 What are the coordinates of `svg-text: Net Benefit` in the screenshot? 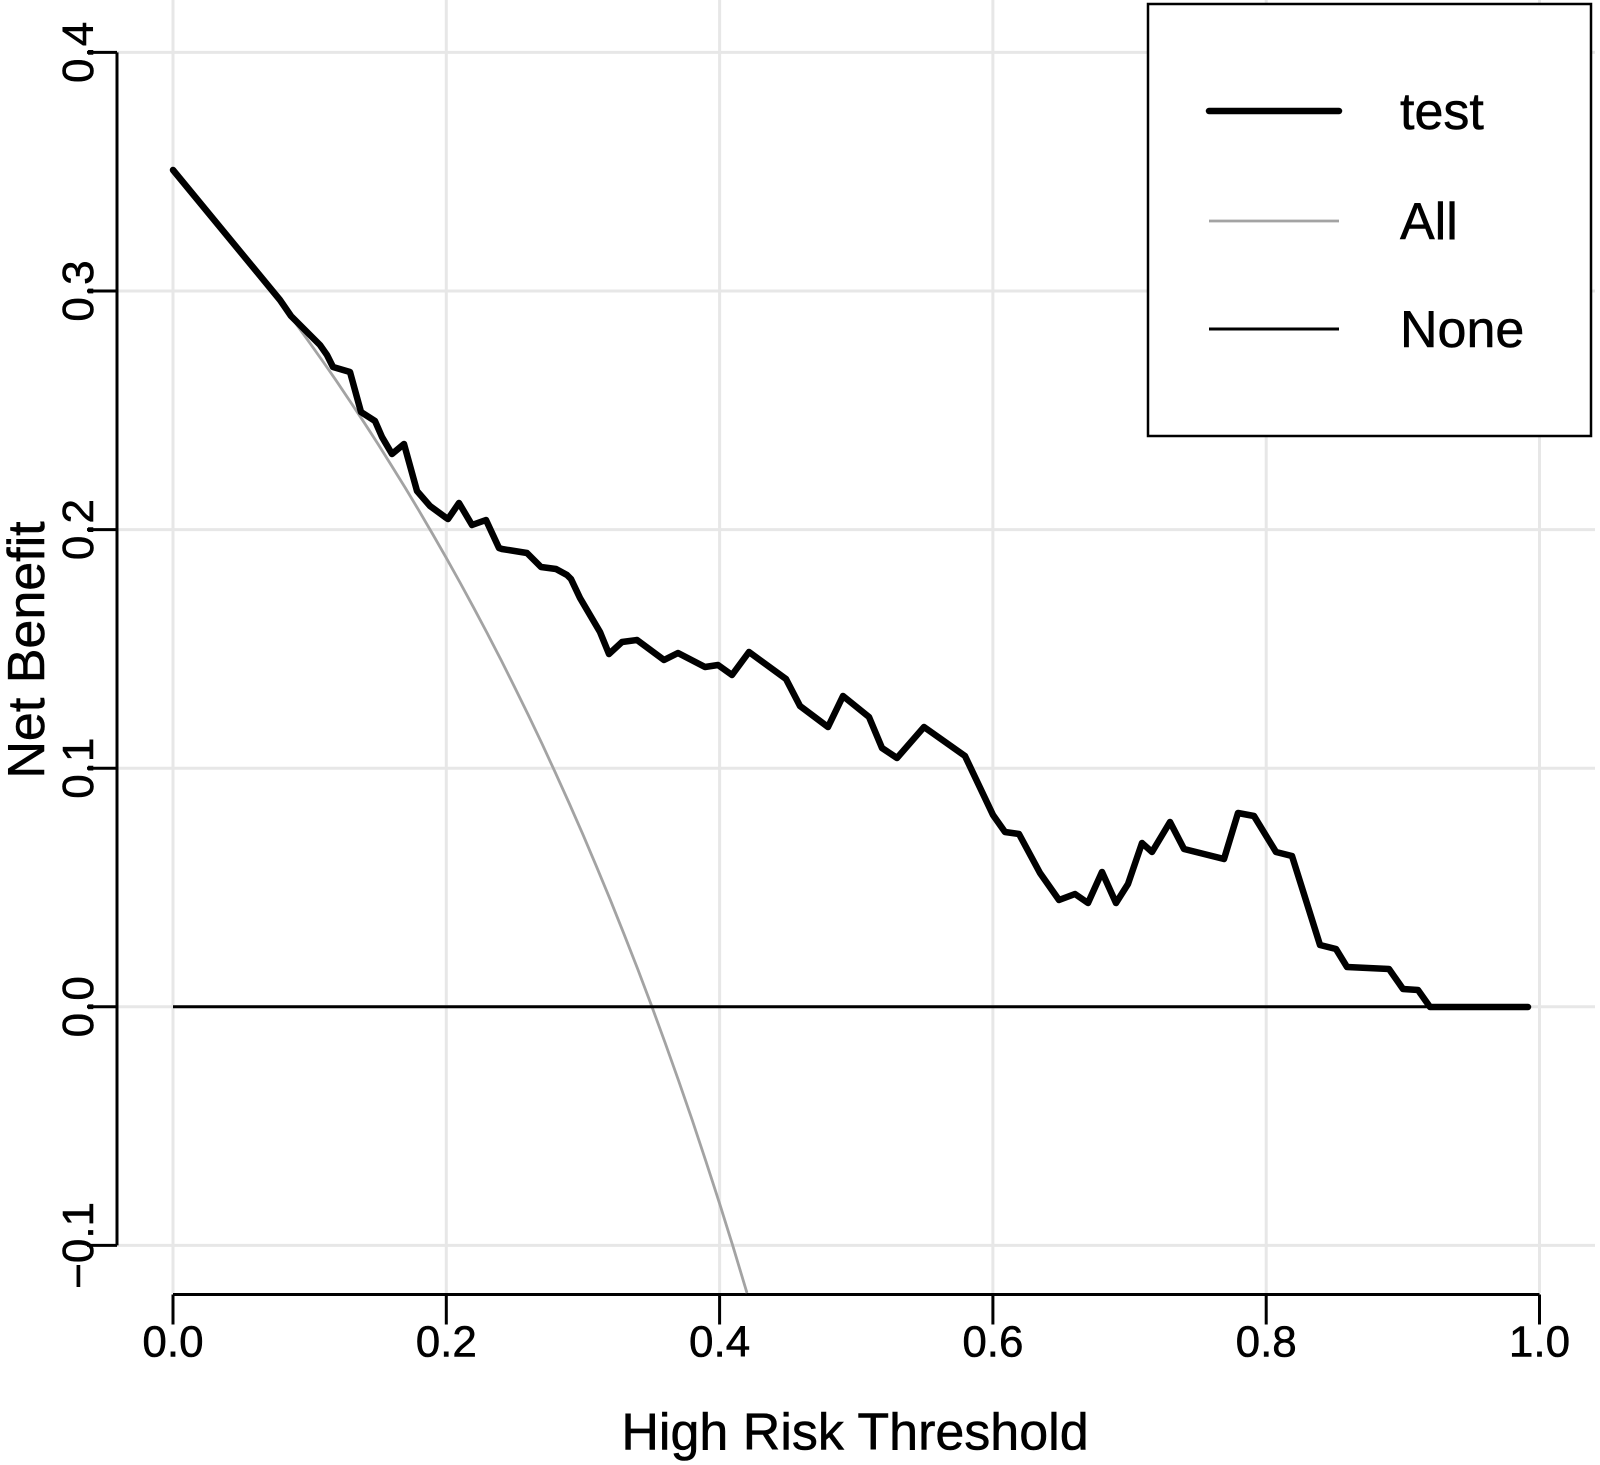 It's located at (28, 650).